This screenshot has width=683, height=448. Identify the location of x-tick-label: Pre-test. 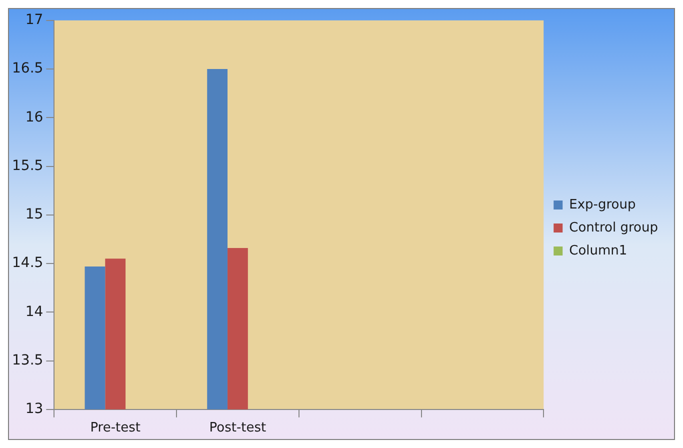
(115, 428).